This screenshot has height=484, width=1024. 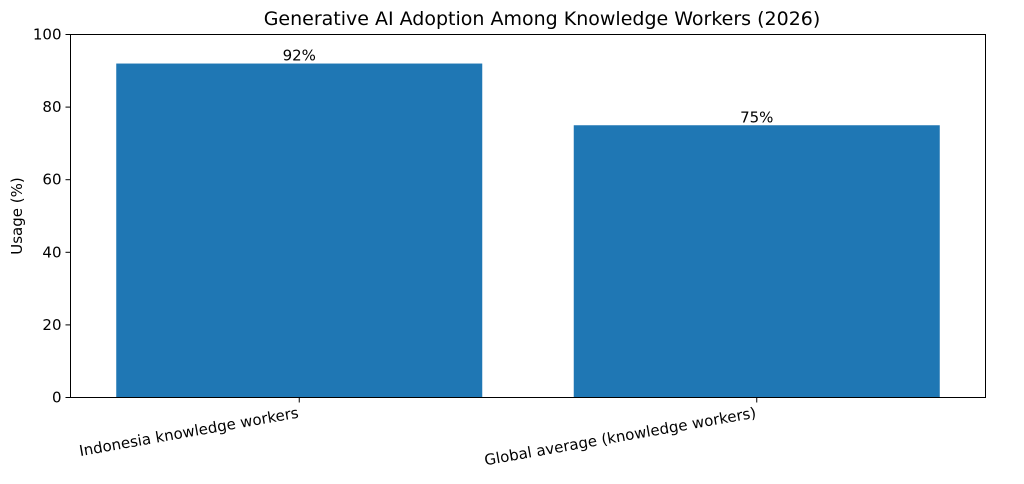 I want to click on data-labels: 92% 75%, so click(x=528, y=87).